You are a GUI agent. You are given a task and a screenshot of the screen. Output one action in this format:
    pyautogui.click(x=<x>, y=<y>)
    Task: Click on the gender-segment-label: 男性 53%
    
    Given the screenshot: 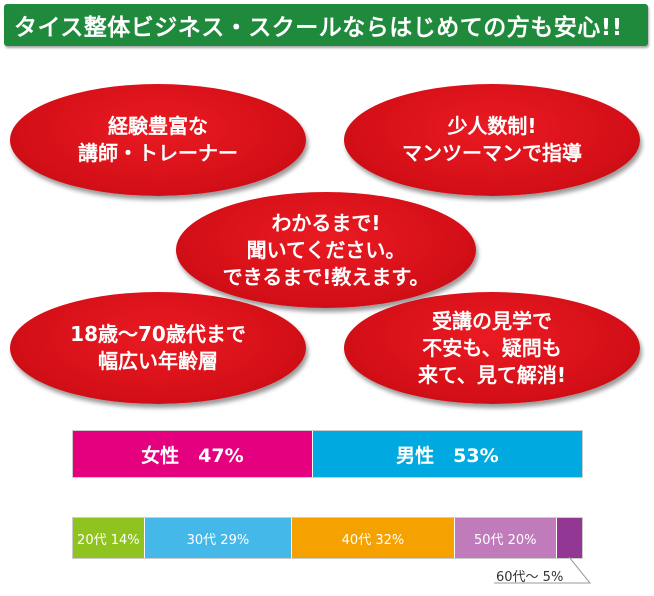 What is the action you would take?
    pyautogui.click(x=447, y=455)
    